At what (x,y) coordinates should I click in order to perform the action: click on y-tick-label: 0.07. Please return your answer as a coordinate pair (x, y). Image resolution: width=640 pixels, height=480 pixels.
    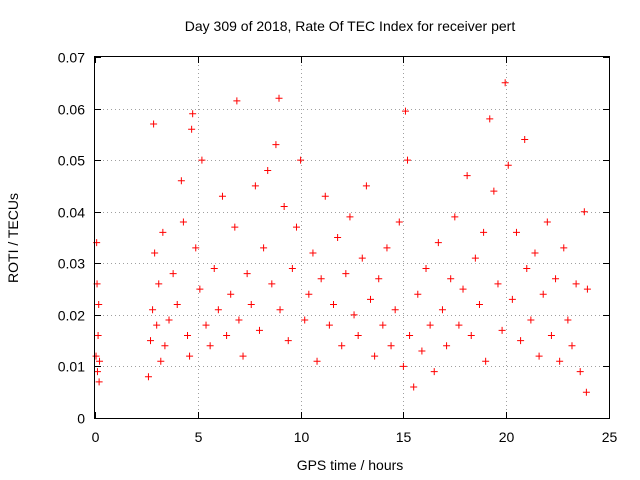
    Looking at the image, I should click on (71, 58).